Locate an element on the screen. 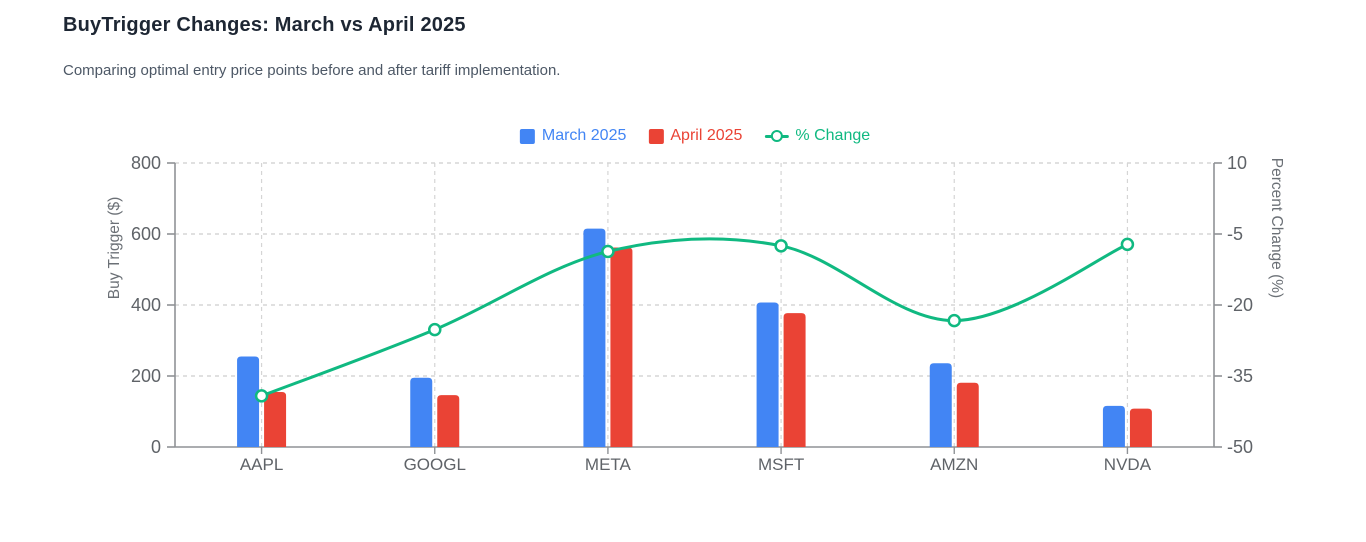 Image resolution: width=1366 pixels, height=542 pixels. category-label-meta: META is located at coordinates (608, 464).